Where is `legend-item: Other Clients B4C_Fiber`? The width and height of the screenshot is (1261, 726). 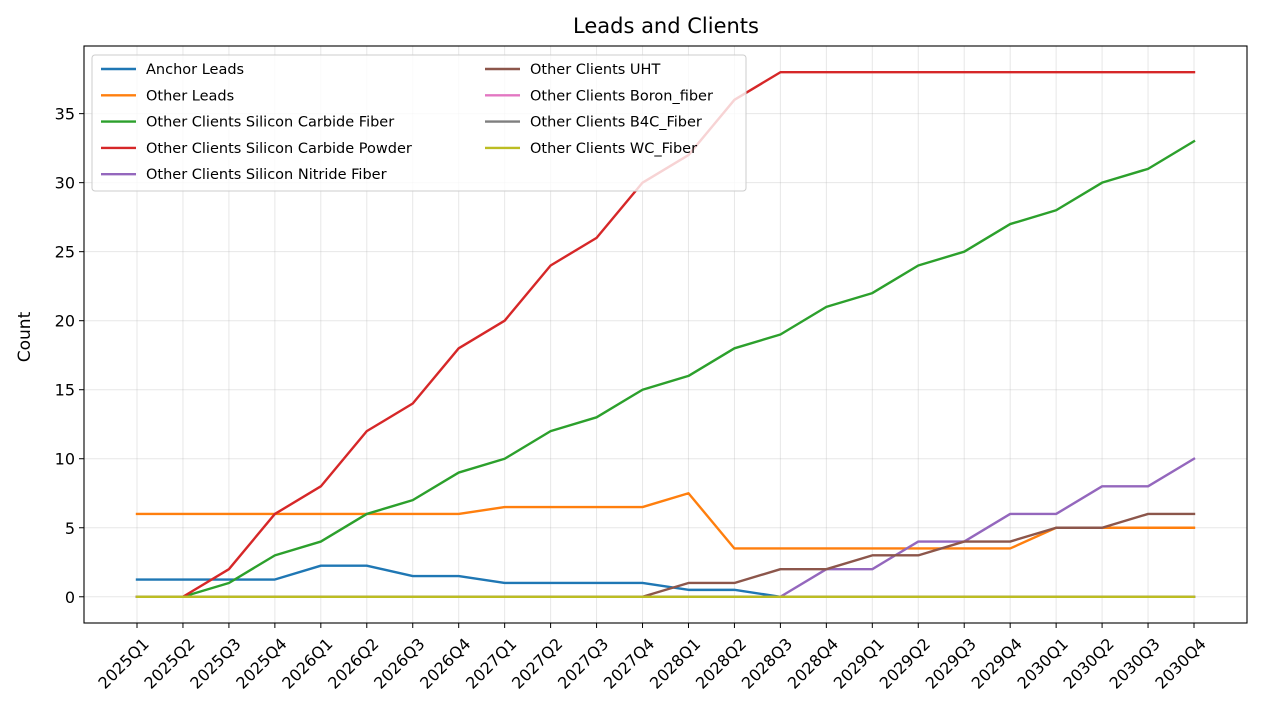 legend-item: Other Clients B4C_Fiber is located at coordinates (593, 123).